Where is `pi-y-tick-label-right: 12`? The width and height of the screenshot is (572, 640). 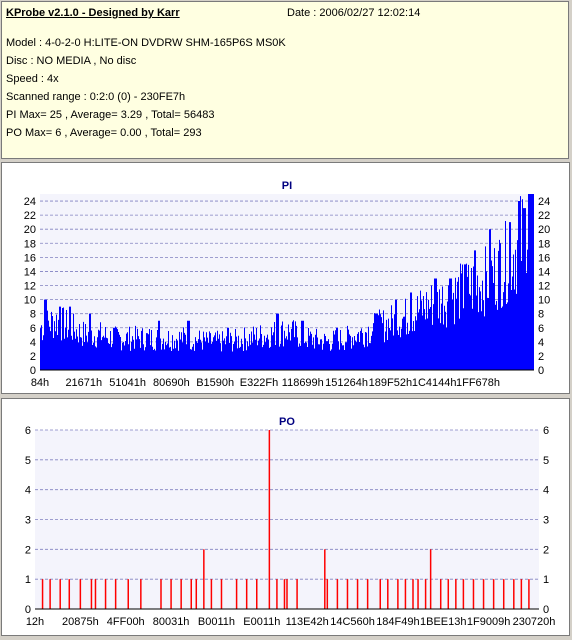
pi-y-tick-label-right: 12 is located at coordinates (544, 287).